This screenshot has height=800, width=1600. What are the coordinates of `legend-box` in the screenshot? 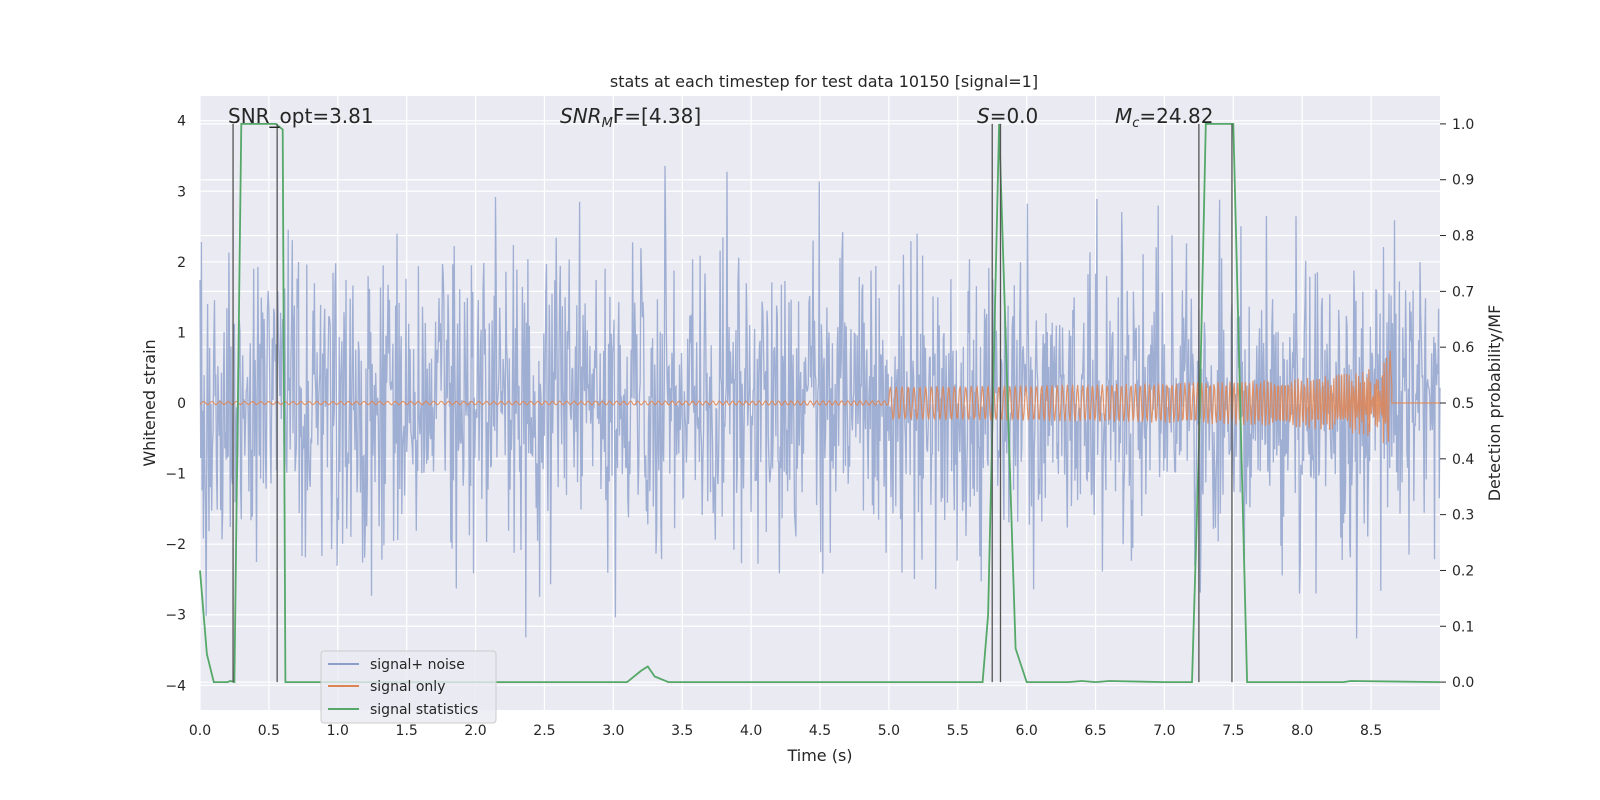 It's located at (408, 687).